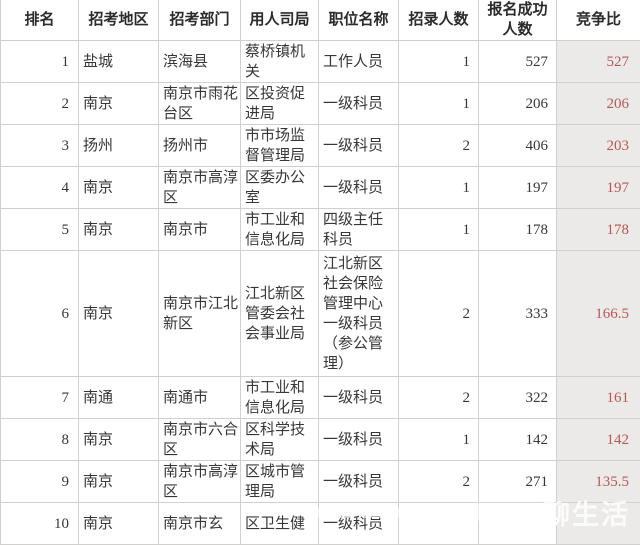 This screenshot has height=545, width=640. What do you see at coordinates (40, 146) in the screenshot?
I see `cell-rank: 3` at bounding box center [40, 146].